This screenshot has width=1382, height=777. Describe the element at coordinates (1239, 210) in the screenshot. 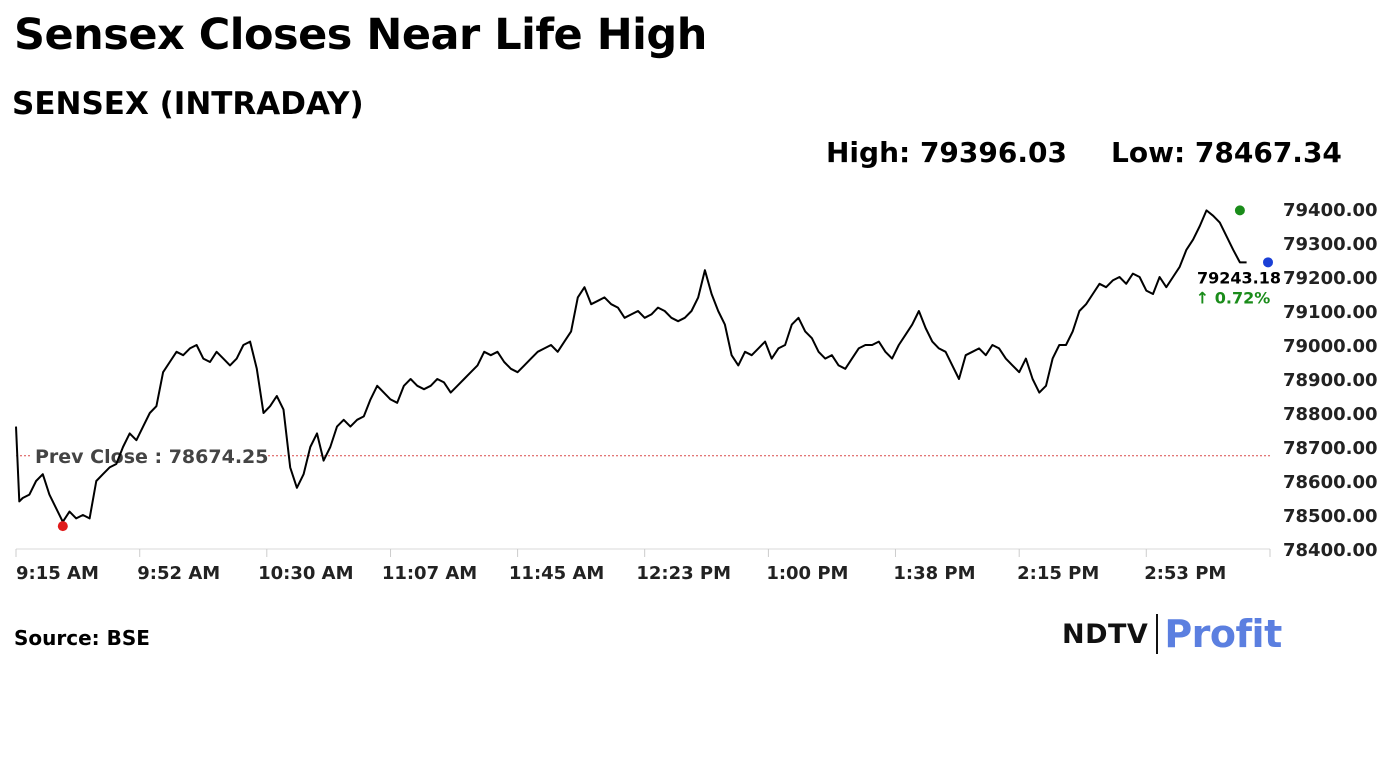

I see `high-marker` at that location.